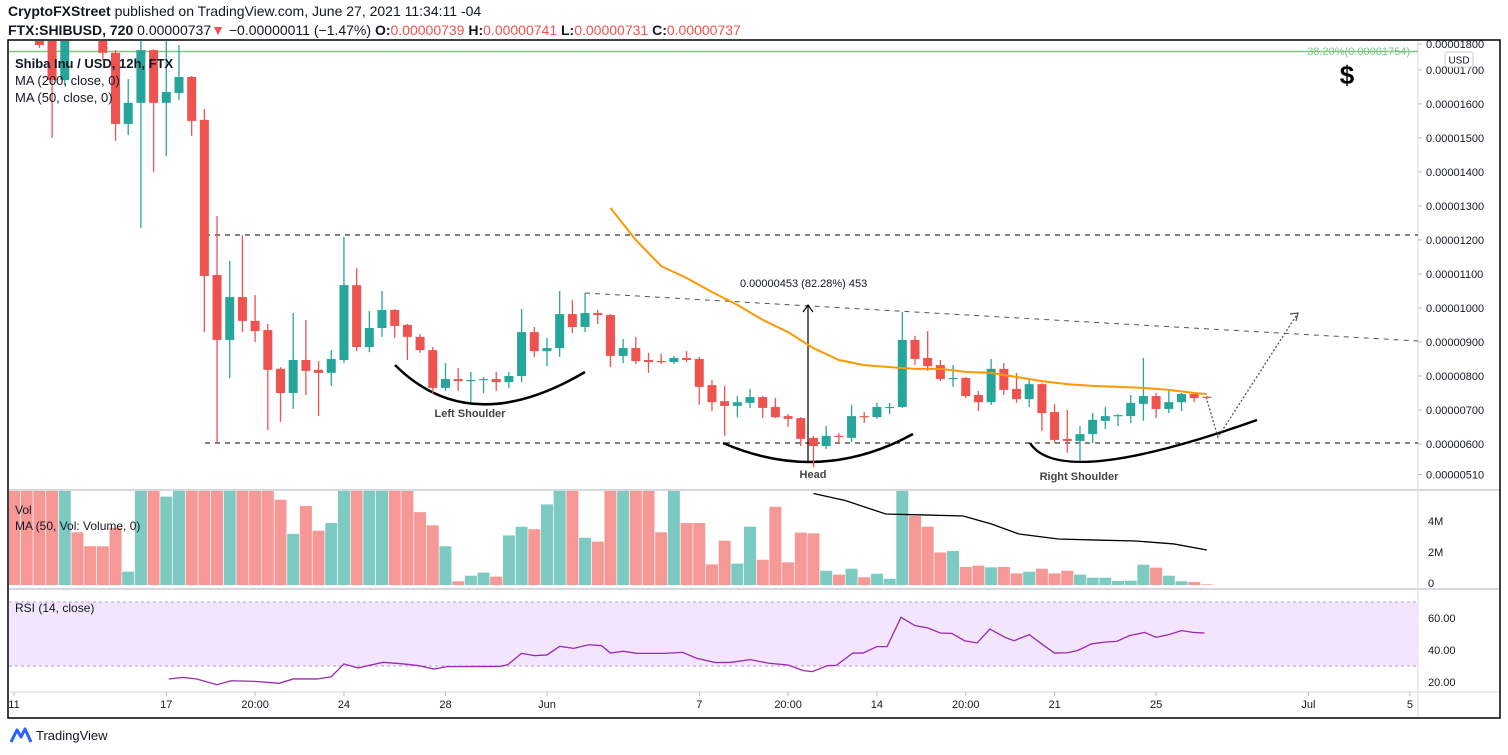 This screenshot has width=1508, height=755. What do you see at coordinates (59, 11) in the screenshot?
I see `publisher-name: CryptoFXStreet` at bounding box center [59, 11].